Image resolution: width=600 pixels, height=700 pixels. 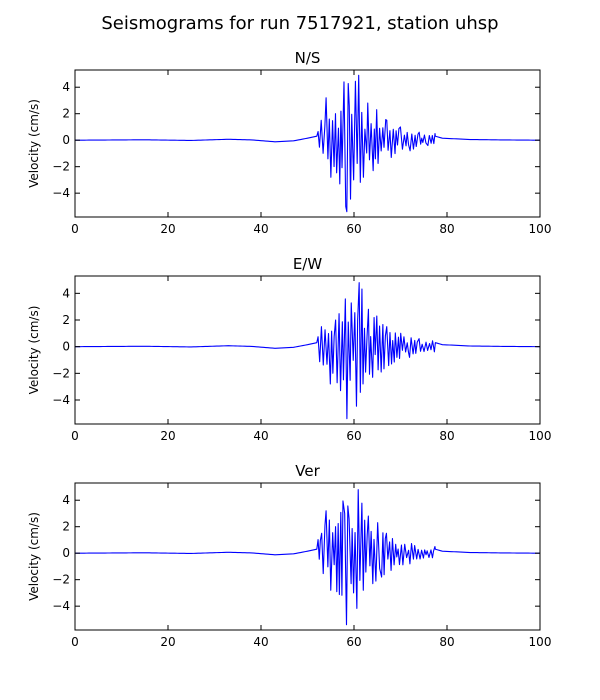 What do you see at coordinates (307, 471) in the screenshot?
I see `panel-title: Ver` at bounding box center [307, 471].